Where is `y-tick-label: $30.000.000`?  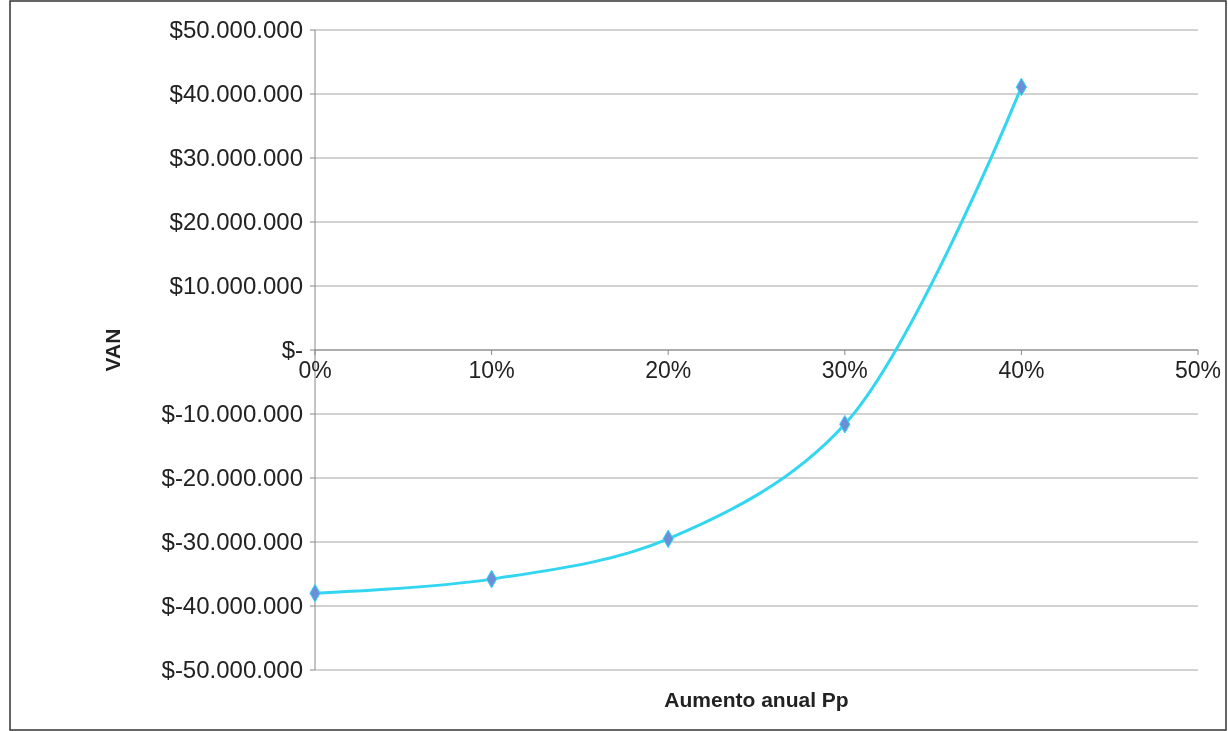 y-tick-label: $30.000.000 is located at coordinates (236, 157).